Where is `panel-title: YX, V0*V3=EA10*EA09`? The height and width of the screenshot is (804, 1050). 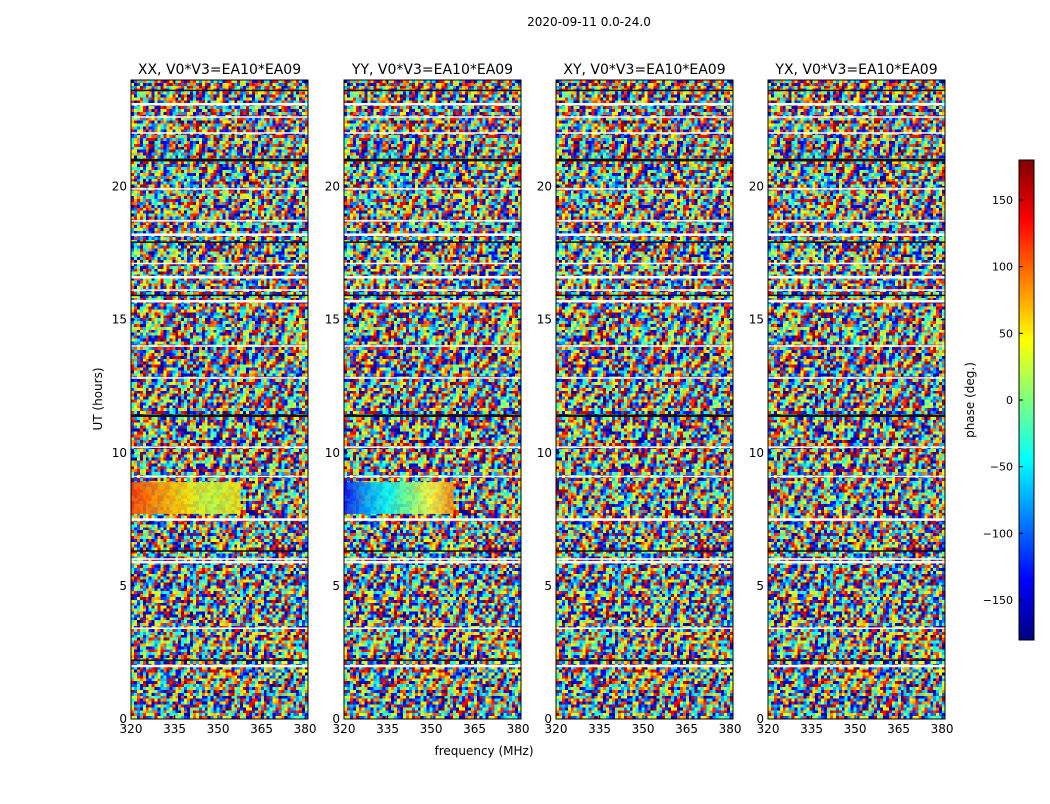 panel-title: YX, V0*V3=EA10*EA09 is located at coordinates (855, 70).